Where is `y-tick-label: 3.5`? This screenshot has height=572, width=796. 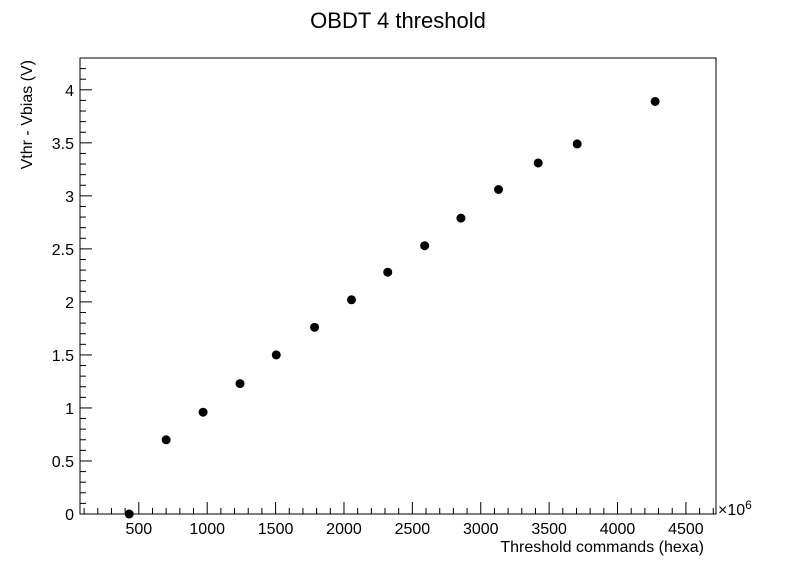 y-tick-label: 3.5 is located at coordinates (63, 144).